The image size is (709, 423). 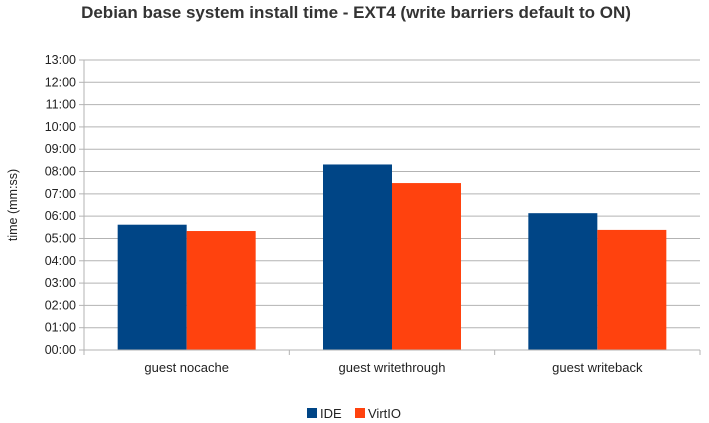 I want to click on y-tick-label: 08:00, so click(x=60, y=172).